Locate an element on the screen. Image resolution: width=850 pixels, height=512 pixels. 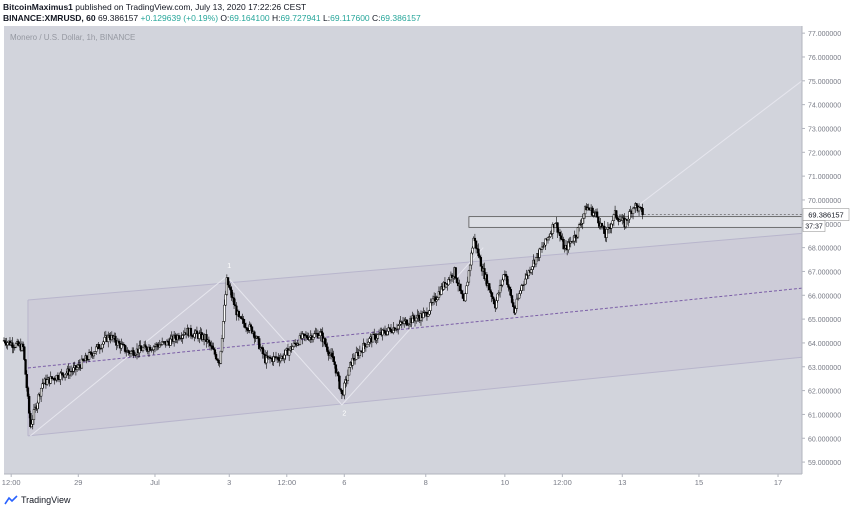
price-tick-label: 59.000000 is located at coordinates (824, 463).